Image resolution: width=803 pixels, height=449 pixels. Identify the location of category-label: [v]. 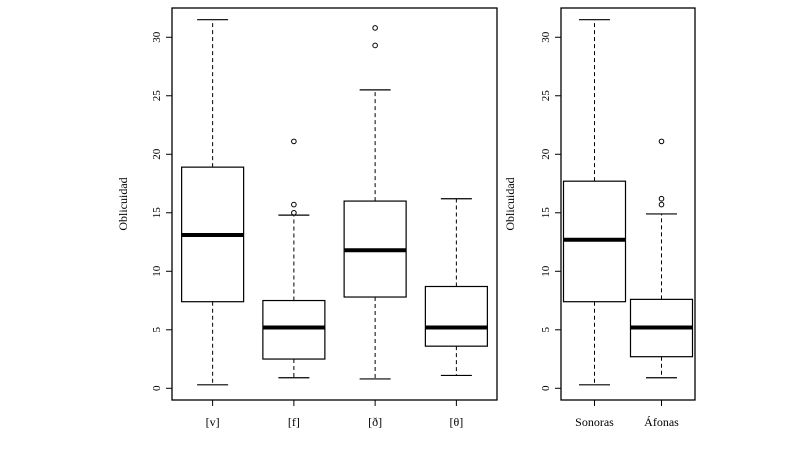
(213, 422).